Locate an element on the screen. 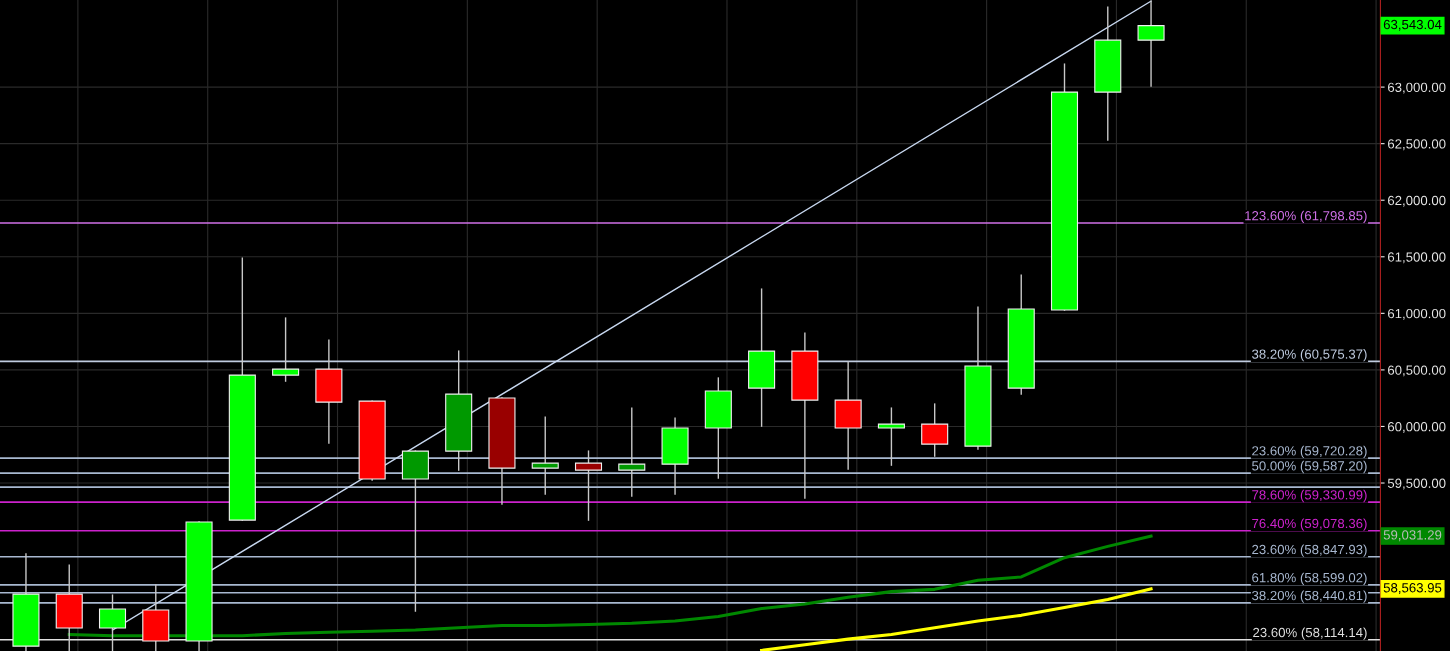 The image size is (1450, 651). text: 58,563.95 is located at coordinates (1412, 588).